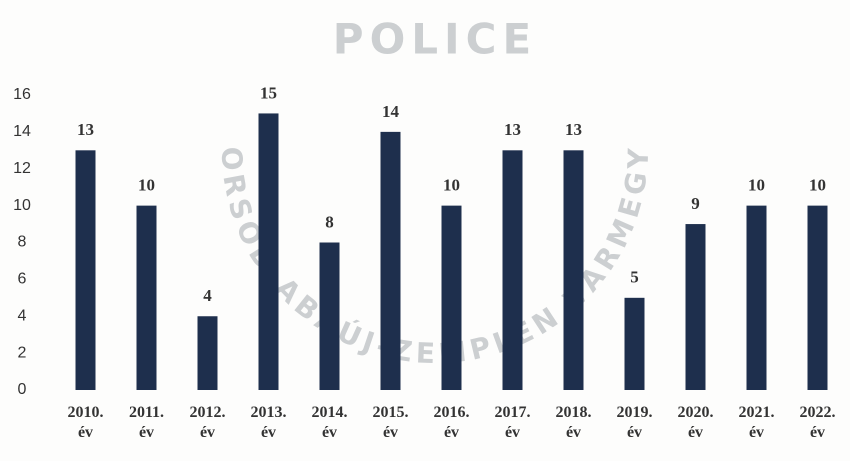 This screenshot has height=461, width=850. Describe the element at coordinates (329, 422) in the screenshot. I see `x-tick-label: 2014. év` at that location.